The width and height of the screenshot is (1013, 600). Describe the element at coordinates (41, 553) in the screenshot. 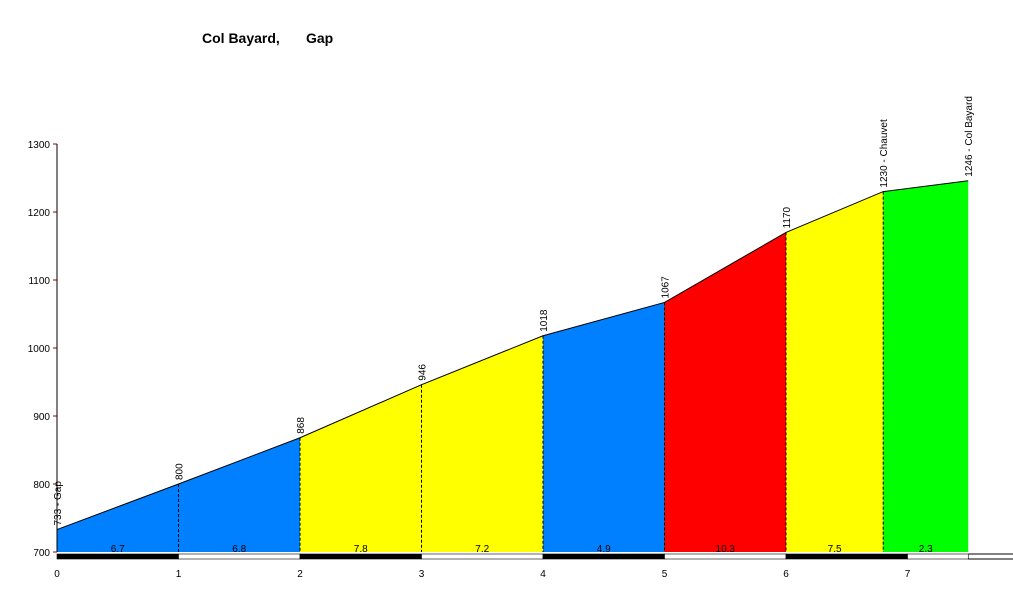

I see `y-tick-label: 700` at that location.